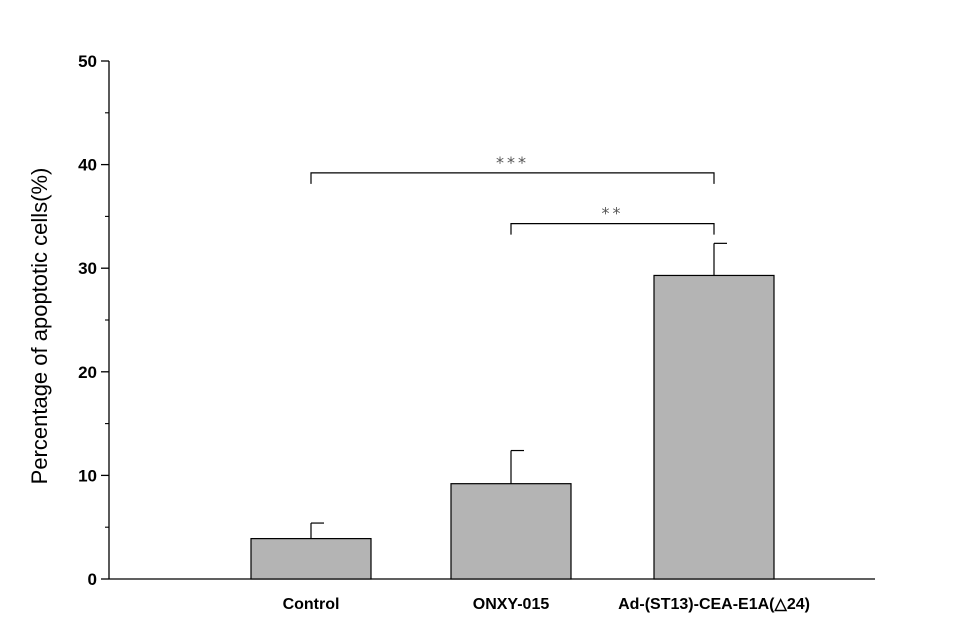  What do you see at coordinates (87, 61) in the screenshot?
I see `y-tick-label: 50` at bounding box center [87, 61].